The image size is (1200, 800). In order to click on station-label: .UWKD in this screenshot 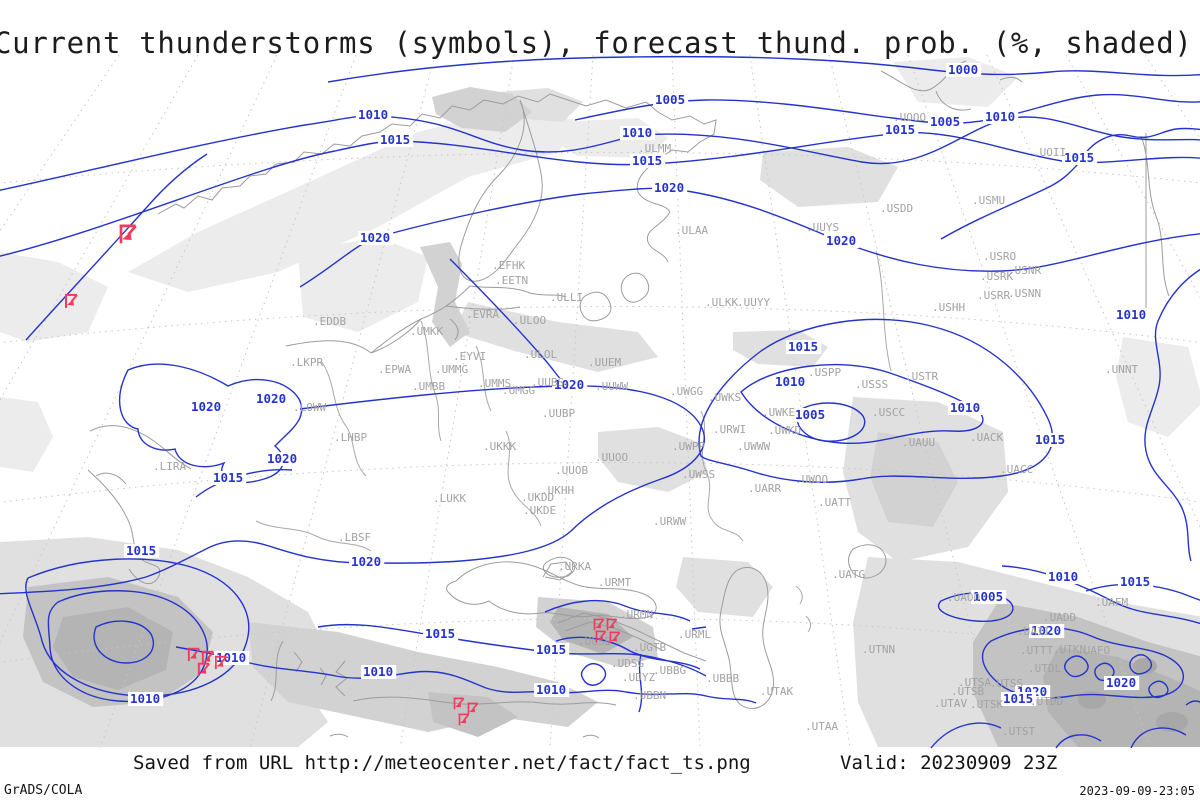, I will do `click(784, 430)`.